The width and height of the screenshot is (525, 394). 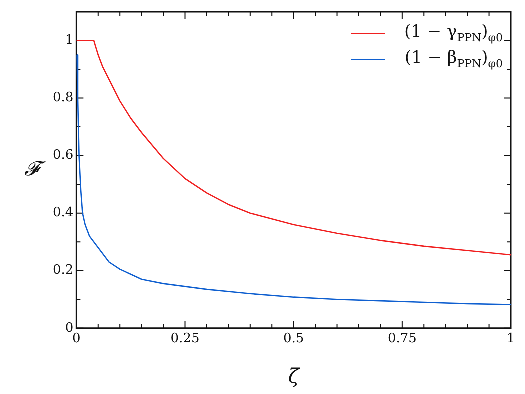 I want to click on y-axis-title: 𝓕, so click(x=35, y=168).